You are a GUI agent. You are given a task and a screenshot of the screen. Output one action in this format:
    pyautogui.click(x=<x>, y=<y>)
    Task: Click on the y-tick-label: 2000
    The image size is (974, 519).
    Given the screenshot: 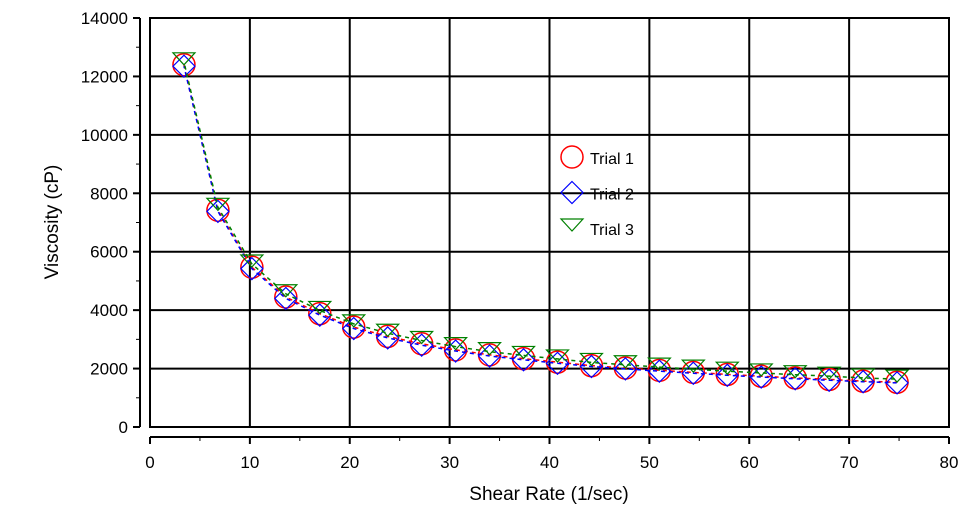 What is the action you would take?
    pyautogui.click(x=109, y=369)
    